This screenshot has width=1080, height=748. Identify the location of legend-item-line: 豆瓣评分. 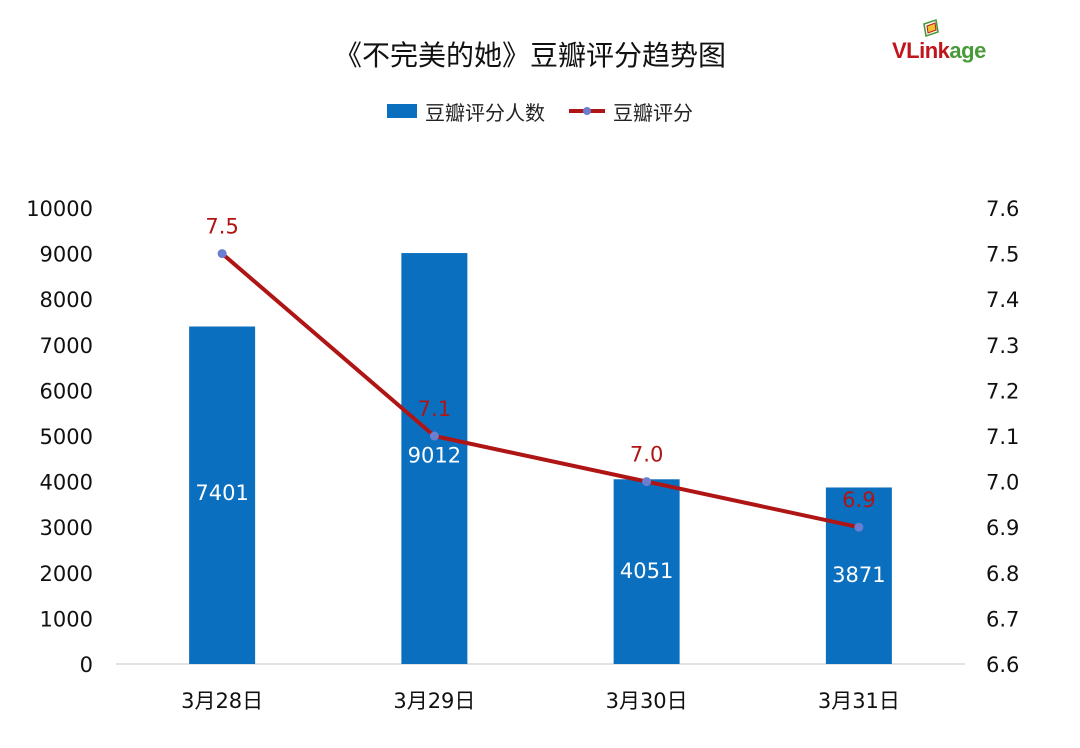
(631, 111).